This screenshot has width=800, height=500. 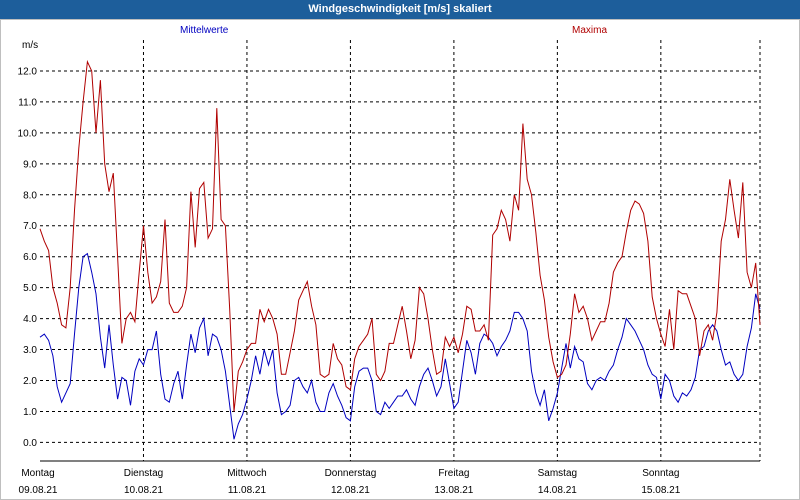 I want to click on y-tick-label: 6.0, so click(x=30, y=257).